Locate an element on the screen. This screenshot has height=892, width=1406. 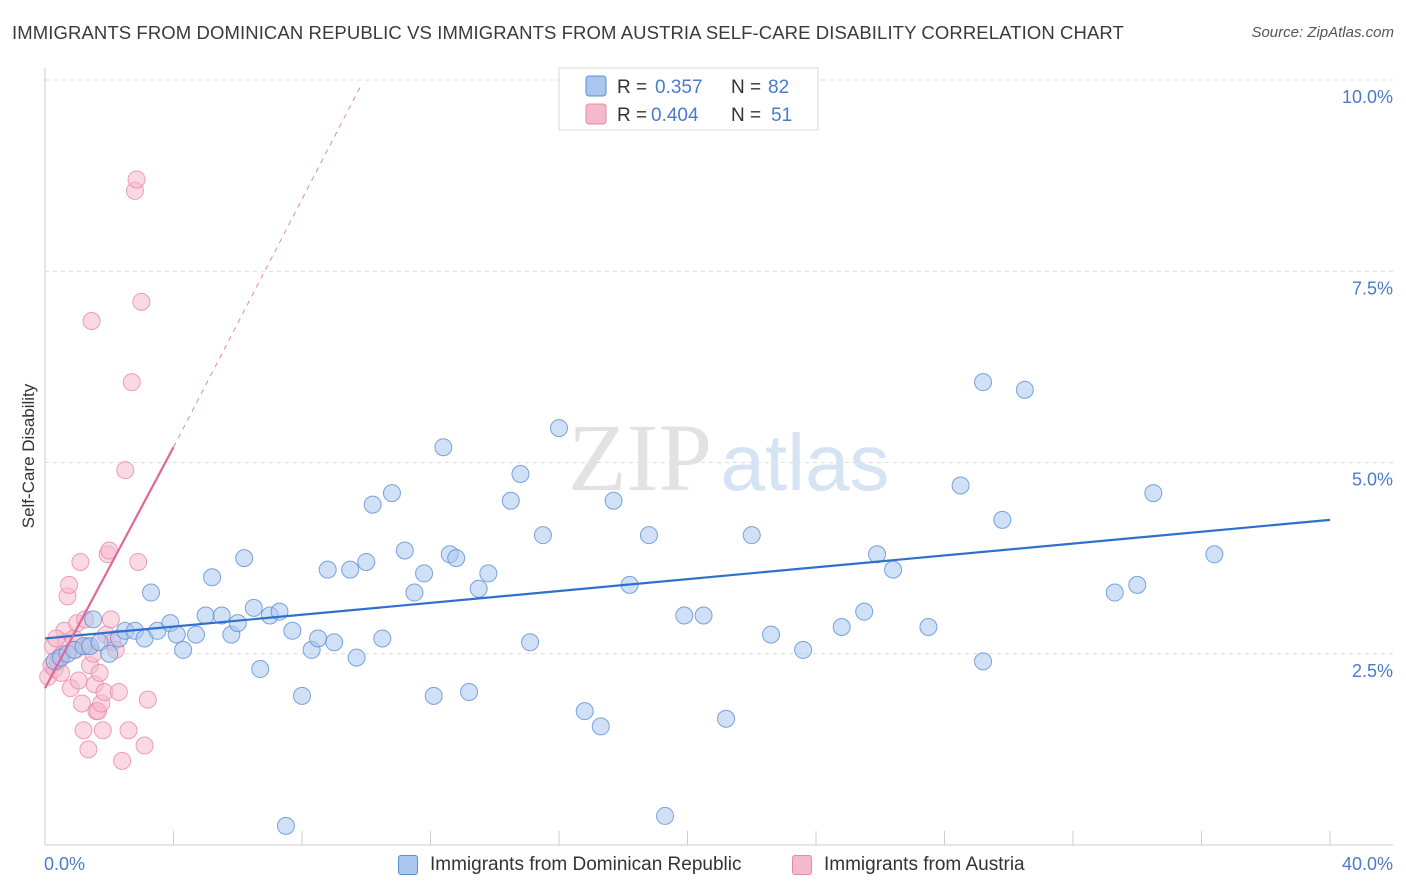
trend-line-austria is located at coordinates (109, 567).